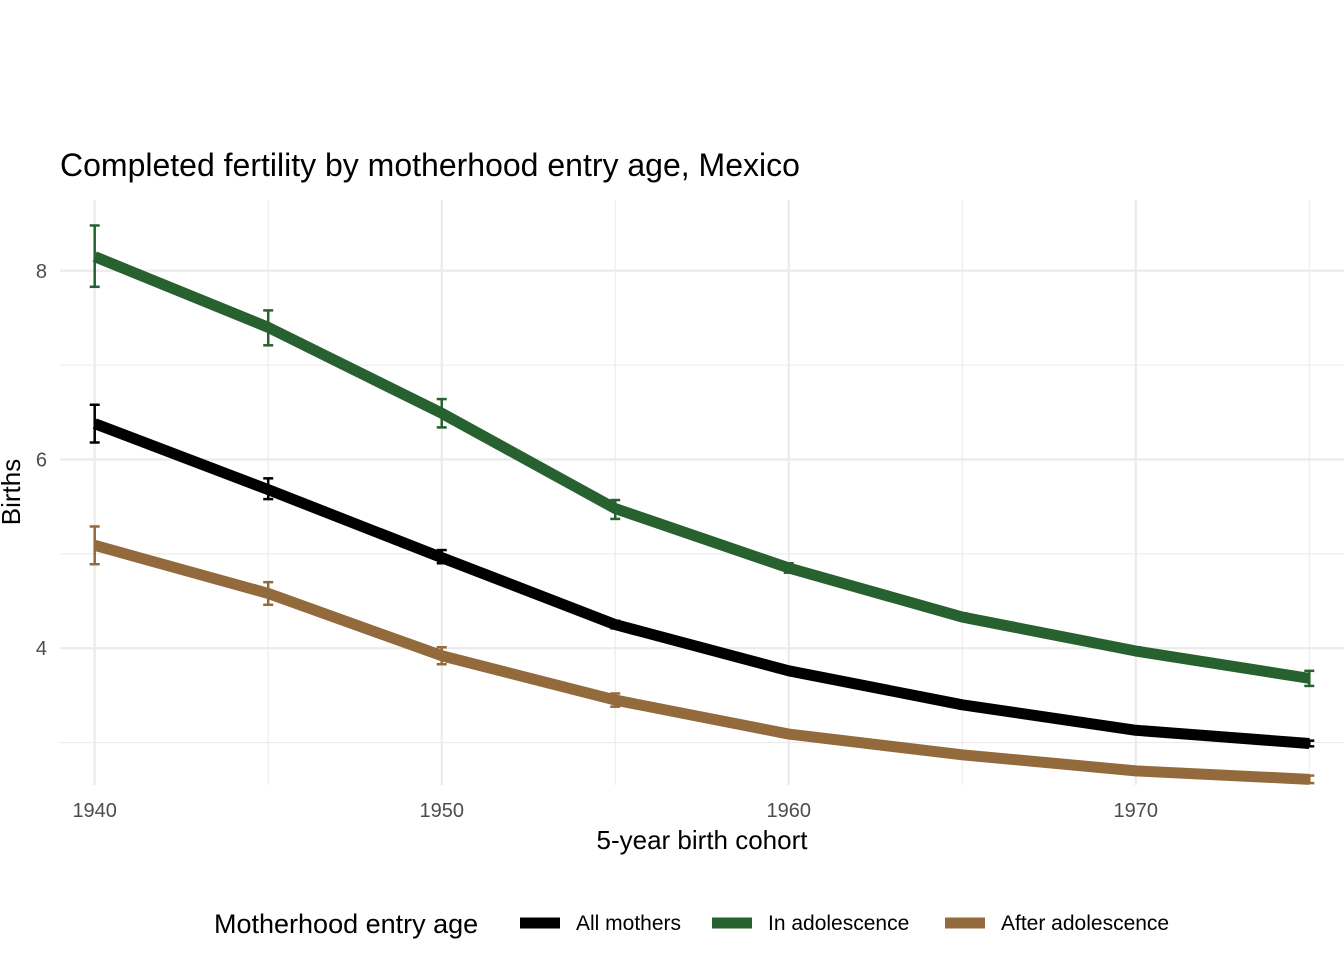 This screenshot has width=1344, height=960. What do you see at coordinates (1136, 811) in the screenshot?
I see `x-tick-label: 1970` at bounding box center [1136, 811].